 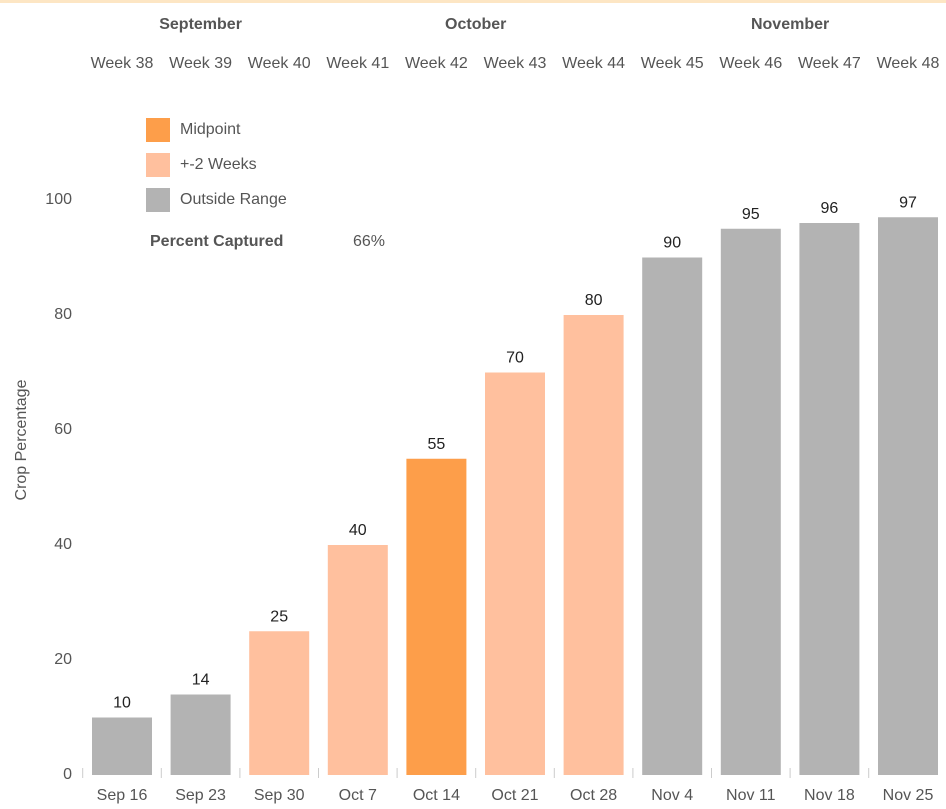 What do you see at coordinates (63, 544) in the screenshot?
I see `y-tick-label: 40` at bounding box center [63, 544].